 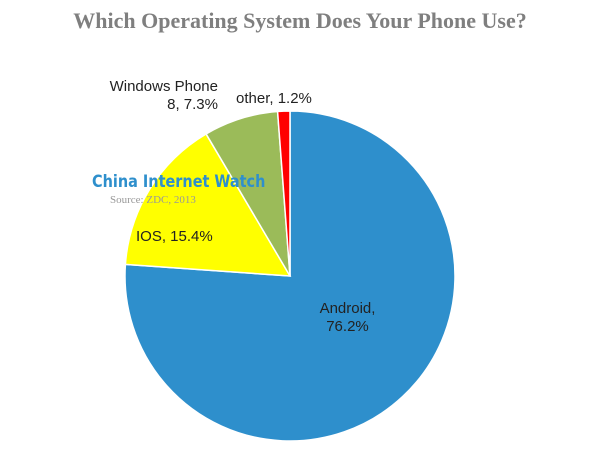 I want to click on watermark: China Internet Watch, so click(x=179, y=182).